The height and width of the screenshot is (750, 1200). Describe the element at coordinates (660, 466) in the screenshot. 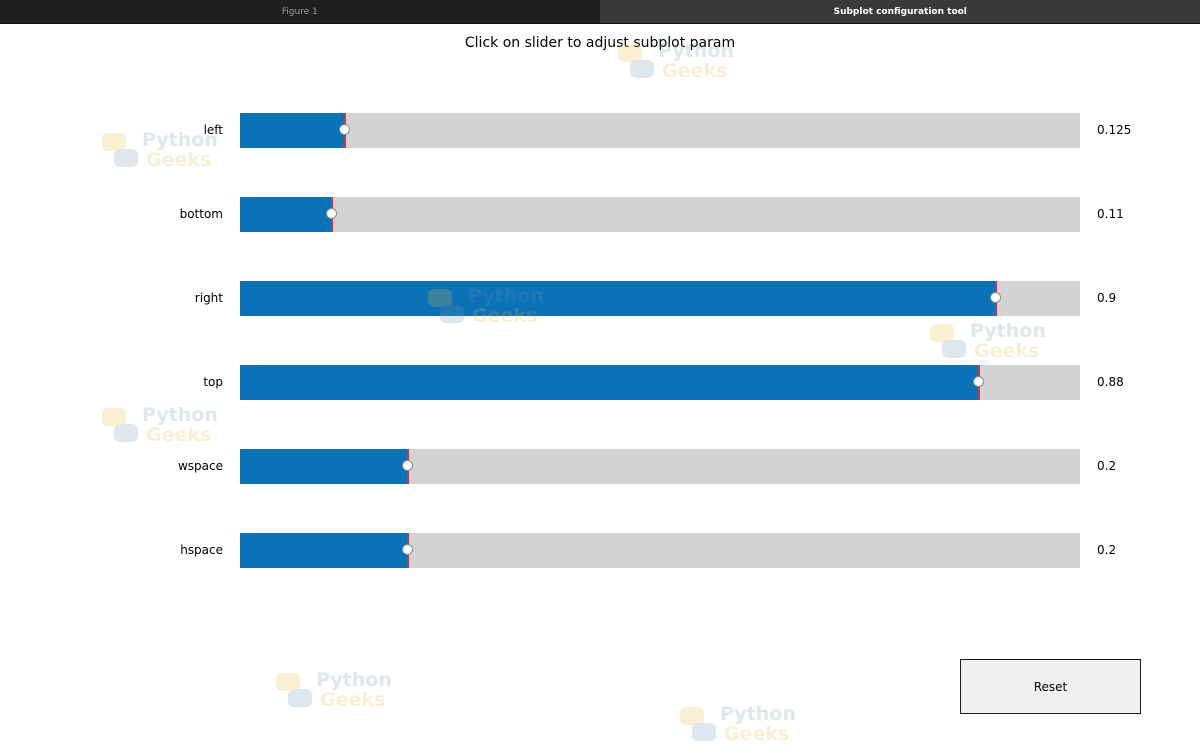

I see `slider-wspace` at that location.